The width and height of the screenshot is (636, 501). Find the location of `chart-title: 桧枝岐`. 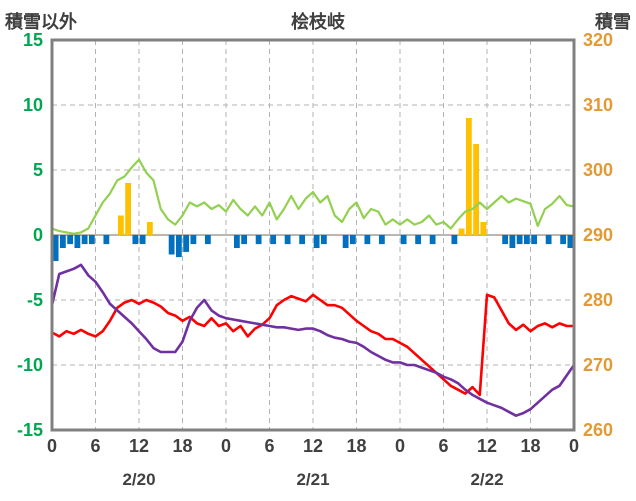

chart-title: 桧枝岐 is located at coordinates (318, 22).